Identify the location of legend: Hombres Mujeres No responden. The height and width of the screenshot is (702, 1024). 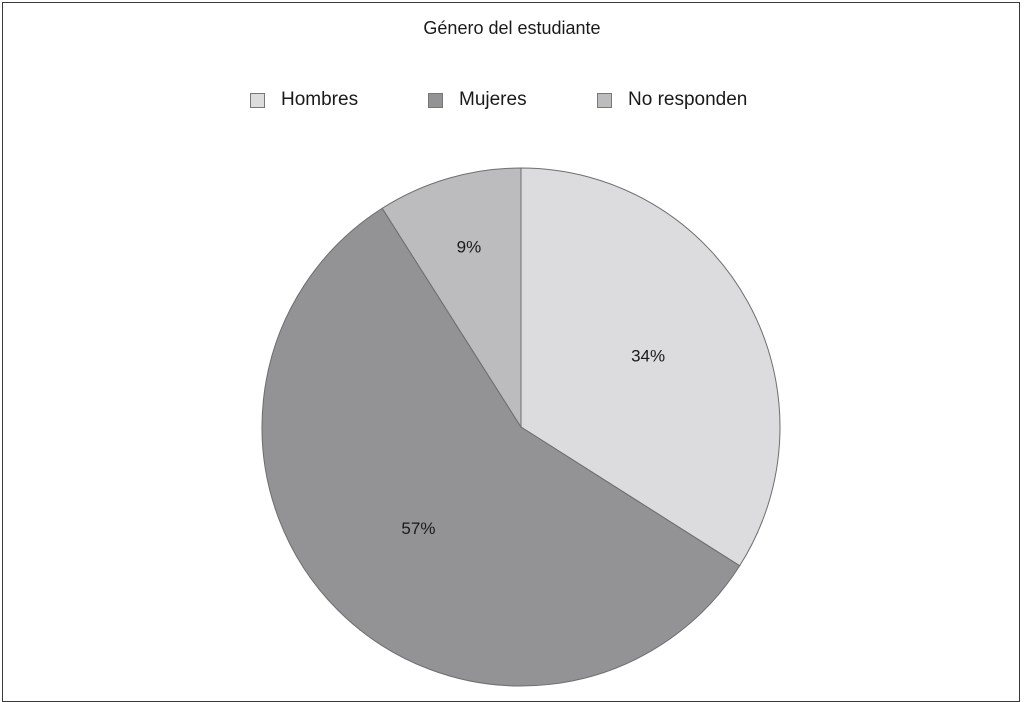
(512, 100).